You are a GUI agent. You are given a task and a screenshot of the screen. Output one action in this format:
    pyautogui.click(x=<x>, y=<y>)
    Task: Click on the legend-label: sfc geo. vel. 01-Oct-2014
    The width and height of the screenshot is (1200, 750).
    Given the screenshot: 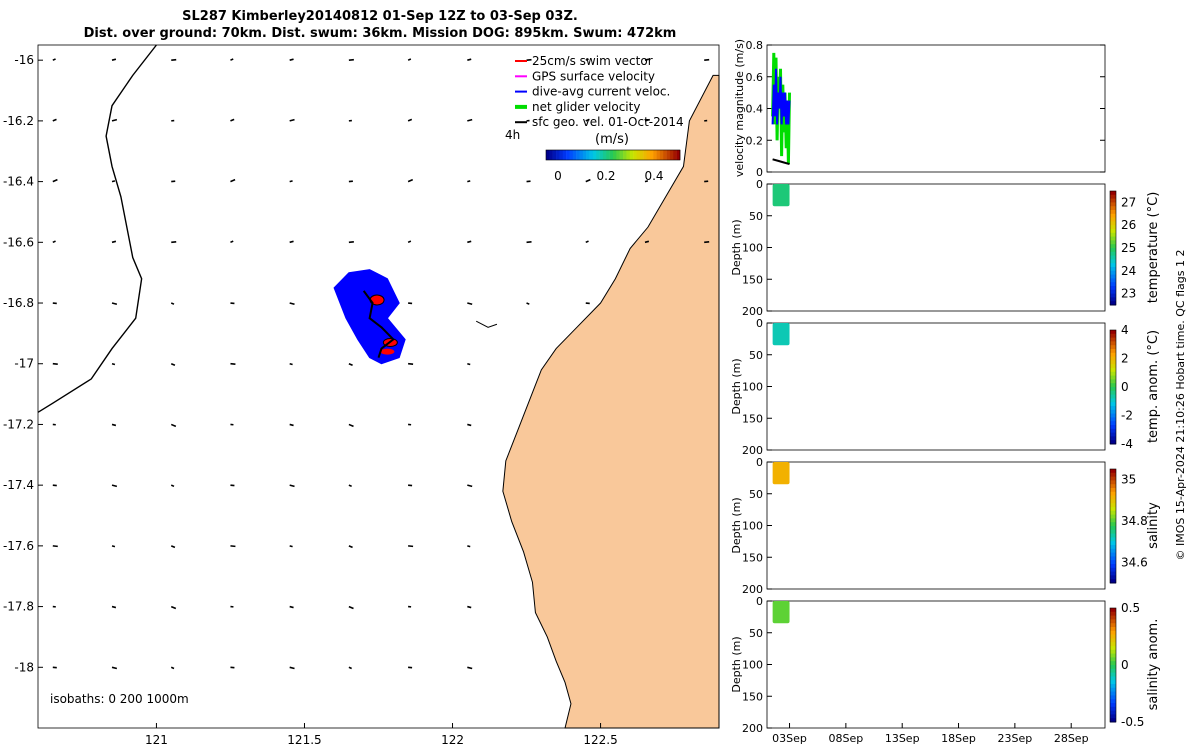 What is the action you would take?
    pyautogui.click(x=608, y=122)
    